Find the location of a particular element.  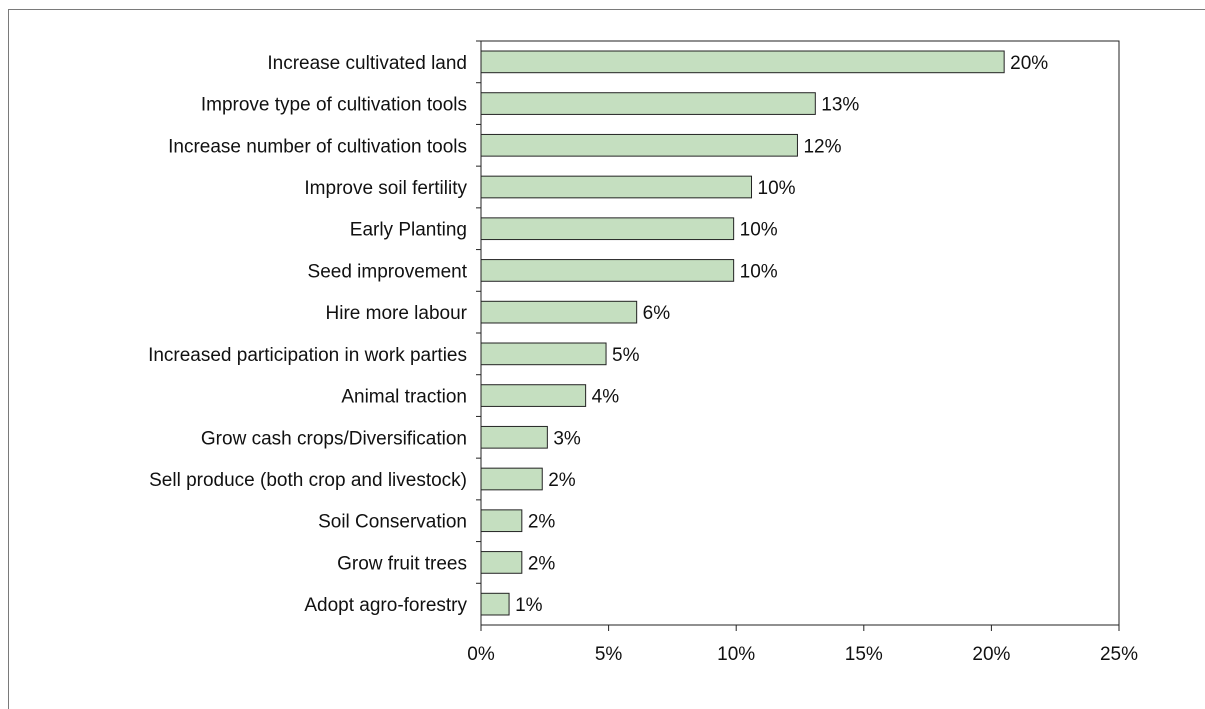

x-tick-label: 20% is located at coordinates (991, 654).